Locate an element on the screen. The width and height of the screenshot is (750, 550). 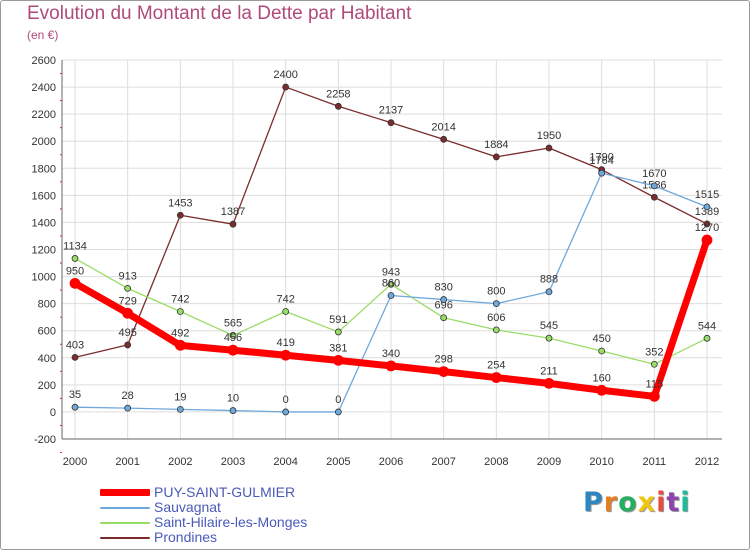
x-tick-label: 2003 is located at coordinates (233, 462).